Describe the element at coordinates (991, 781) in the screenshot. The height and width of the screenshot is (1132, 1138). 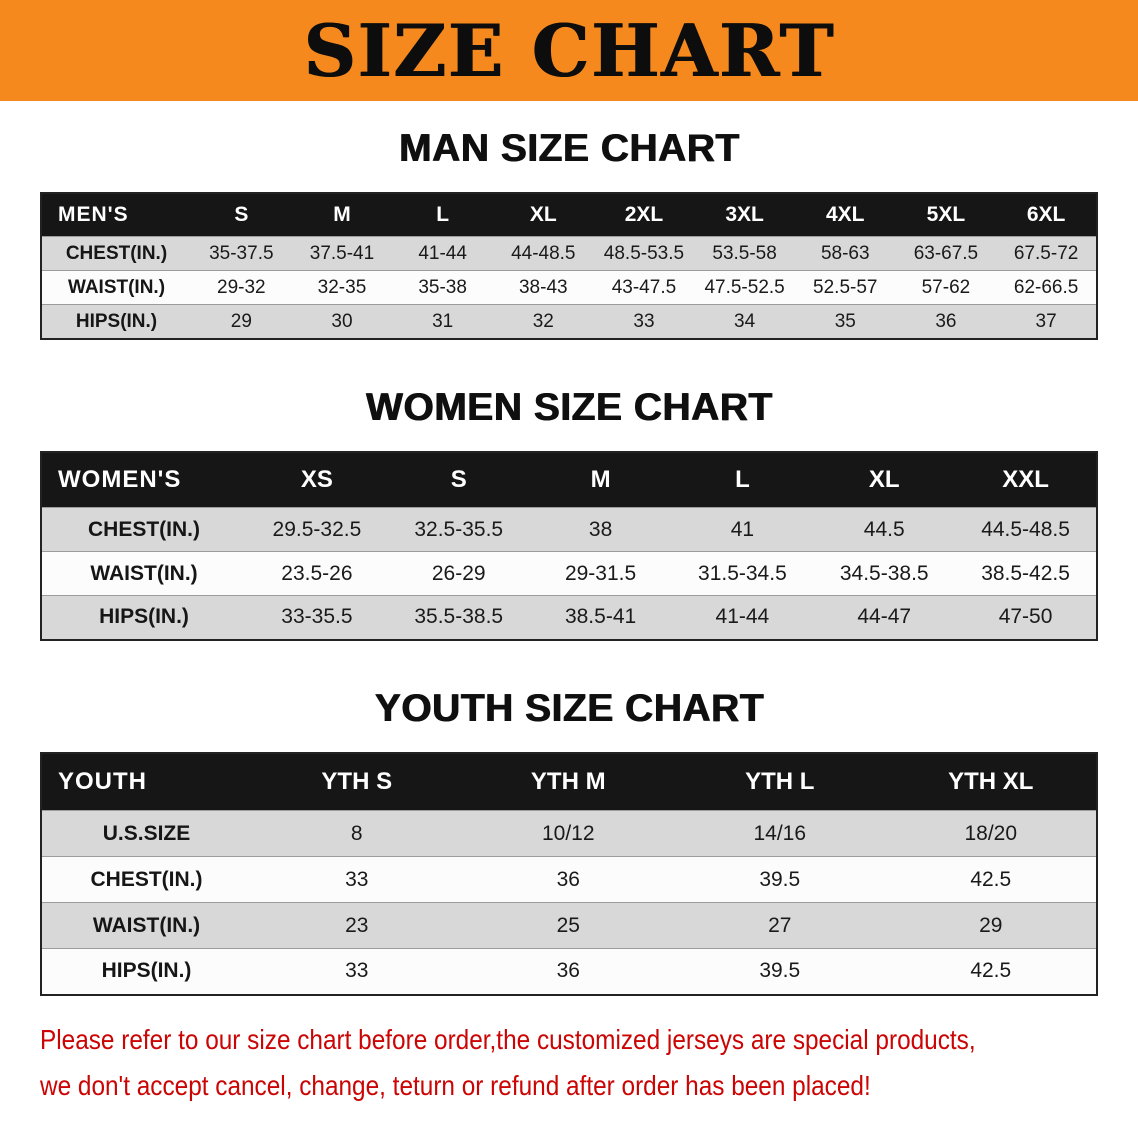
I see `size-column-header: YTH XL` at that location.